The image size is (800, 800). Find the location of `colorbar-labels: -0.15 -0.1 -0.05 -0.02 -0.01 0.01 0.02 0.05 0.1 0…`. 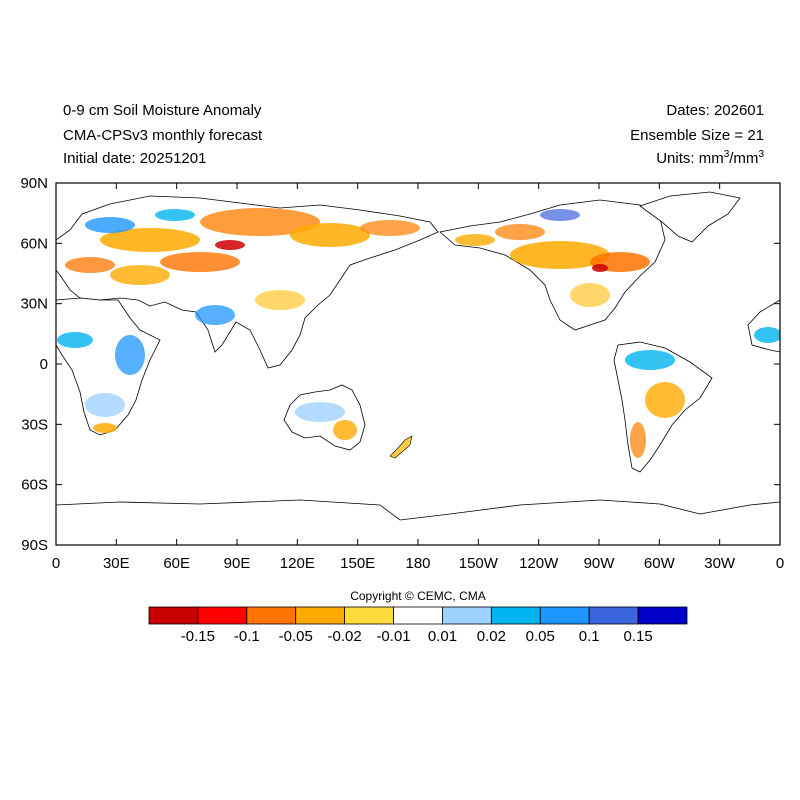

colorbar-labels: -0.15 -0.1 -0.05 -0.02 -0.01 0.01 0.02 0.05 0.1 0… is located at coordinates (417, 636).